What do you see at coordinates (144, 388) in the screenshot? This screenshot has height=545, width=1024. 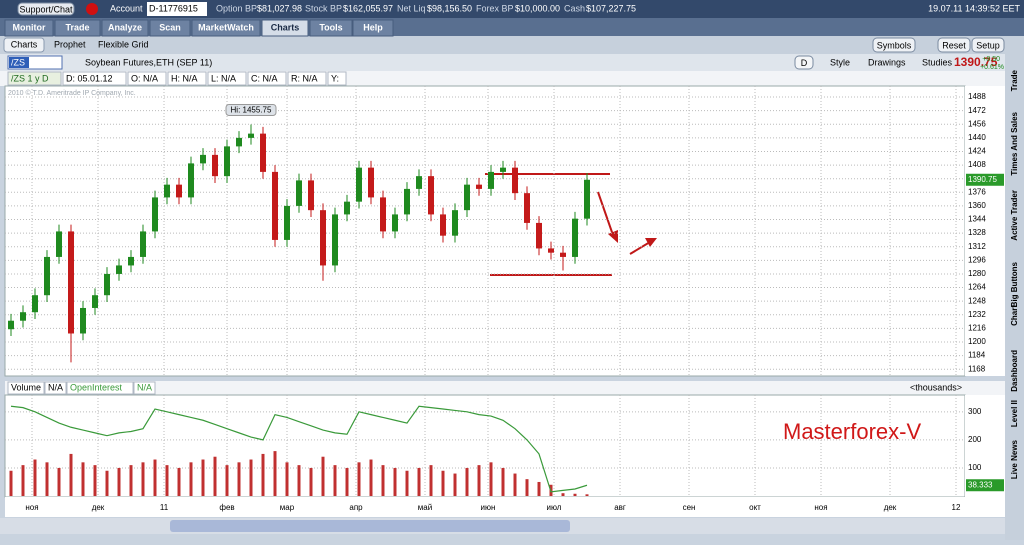 I see `study-cell` at bounding box center [144, 388].